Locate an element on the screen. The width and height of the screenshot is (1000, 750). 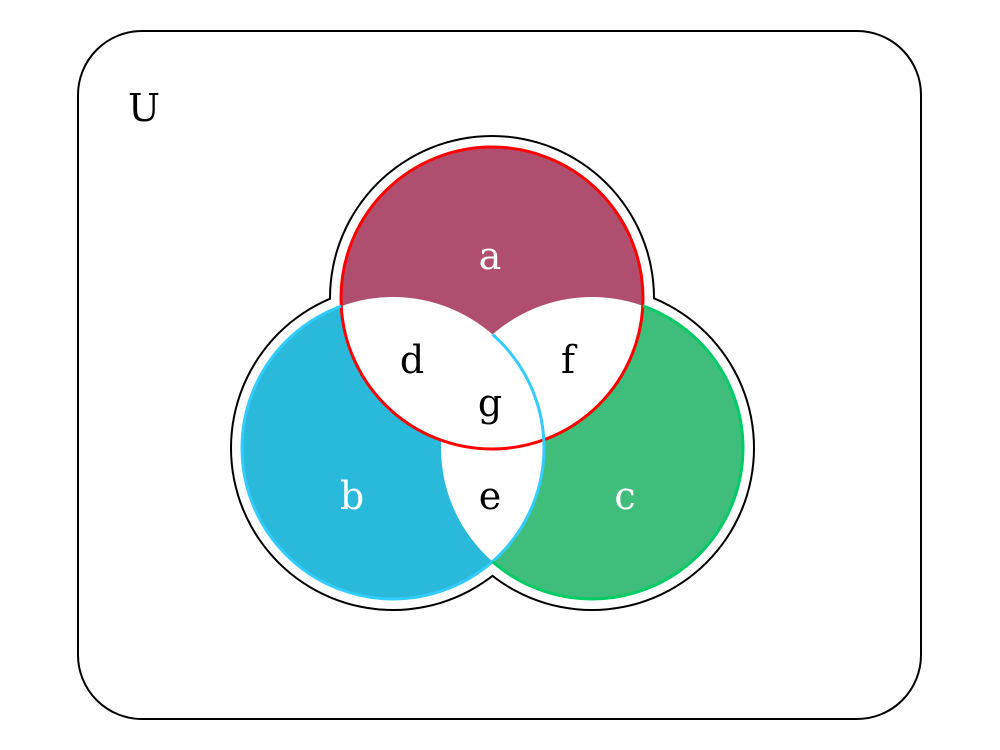
intersection-f-label: f is located at coordinates (569, 360).